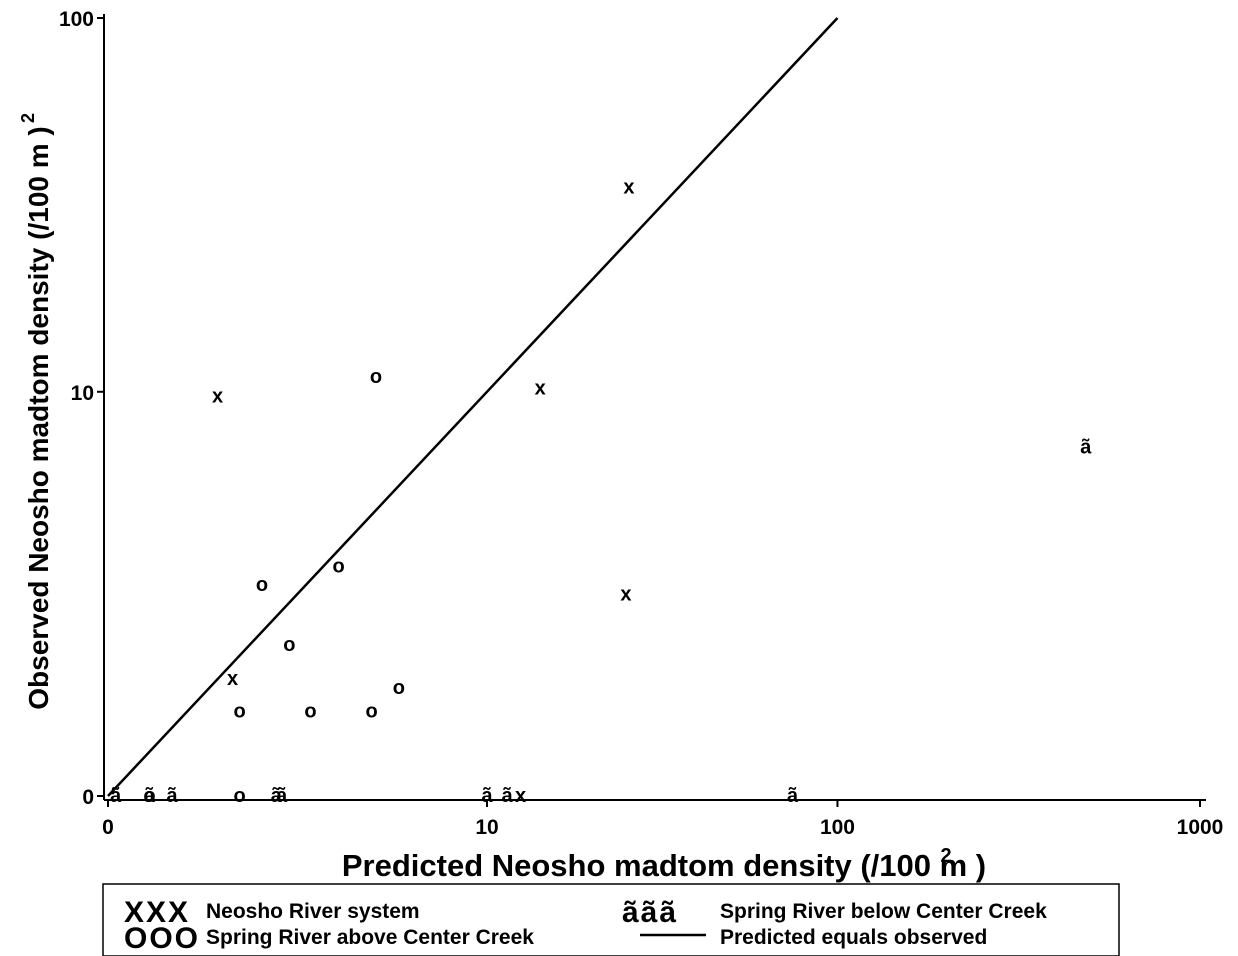  Describe the element at coordinates (837, 827) in the screenshot. I see `x-tick-label: 100` at that location.